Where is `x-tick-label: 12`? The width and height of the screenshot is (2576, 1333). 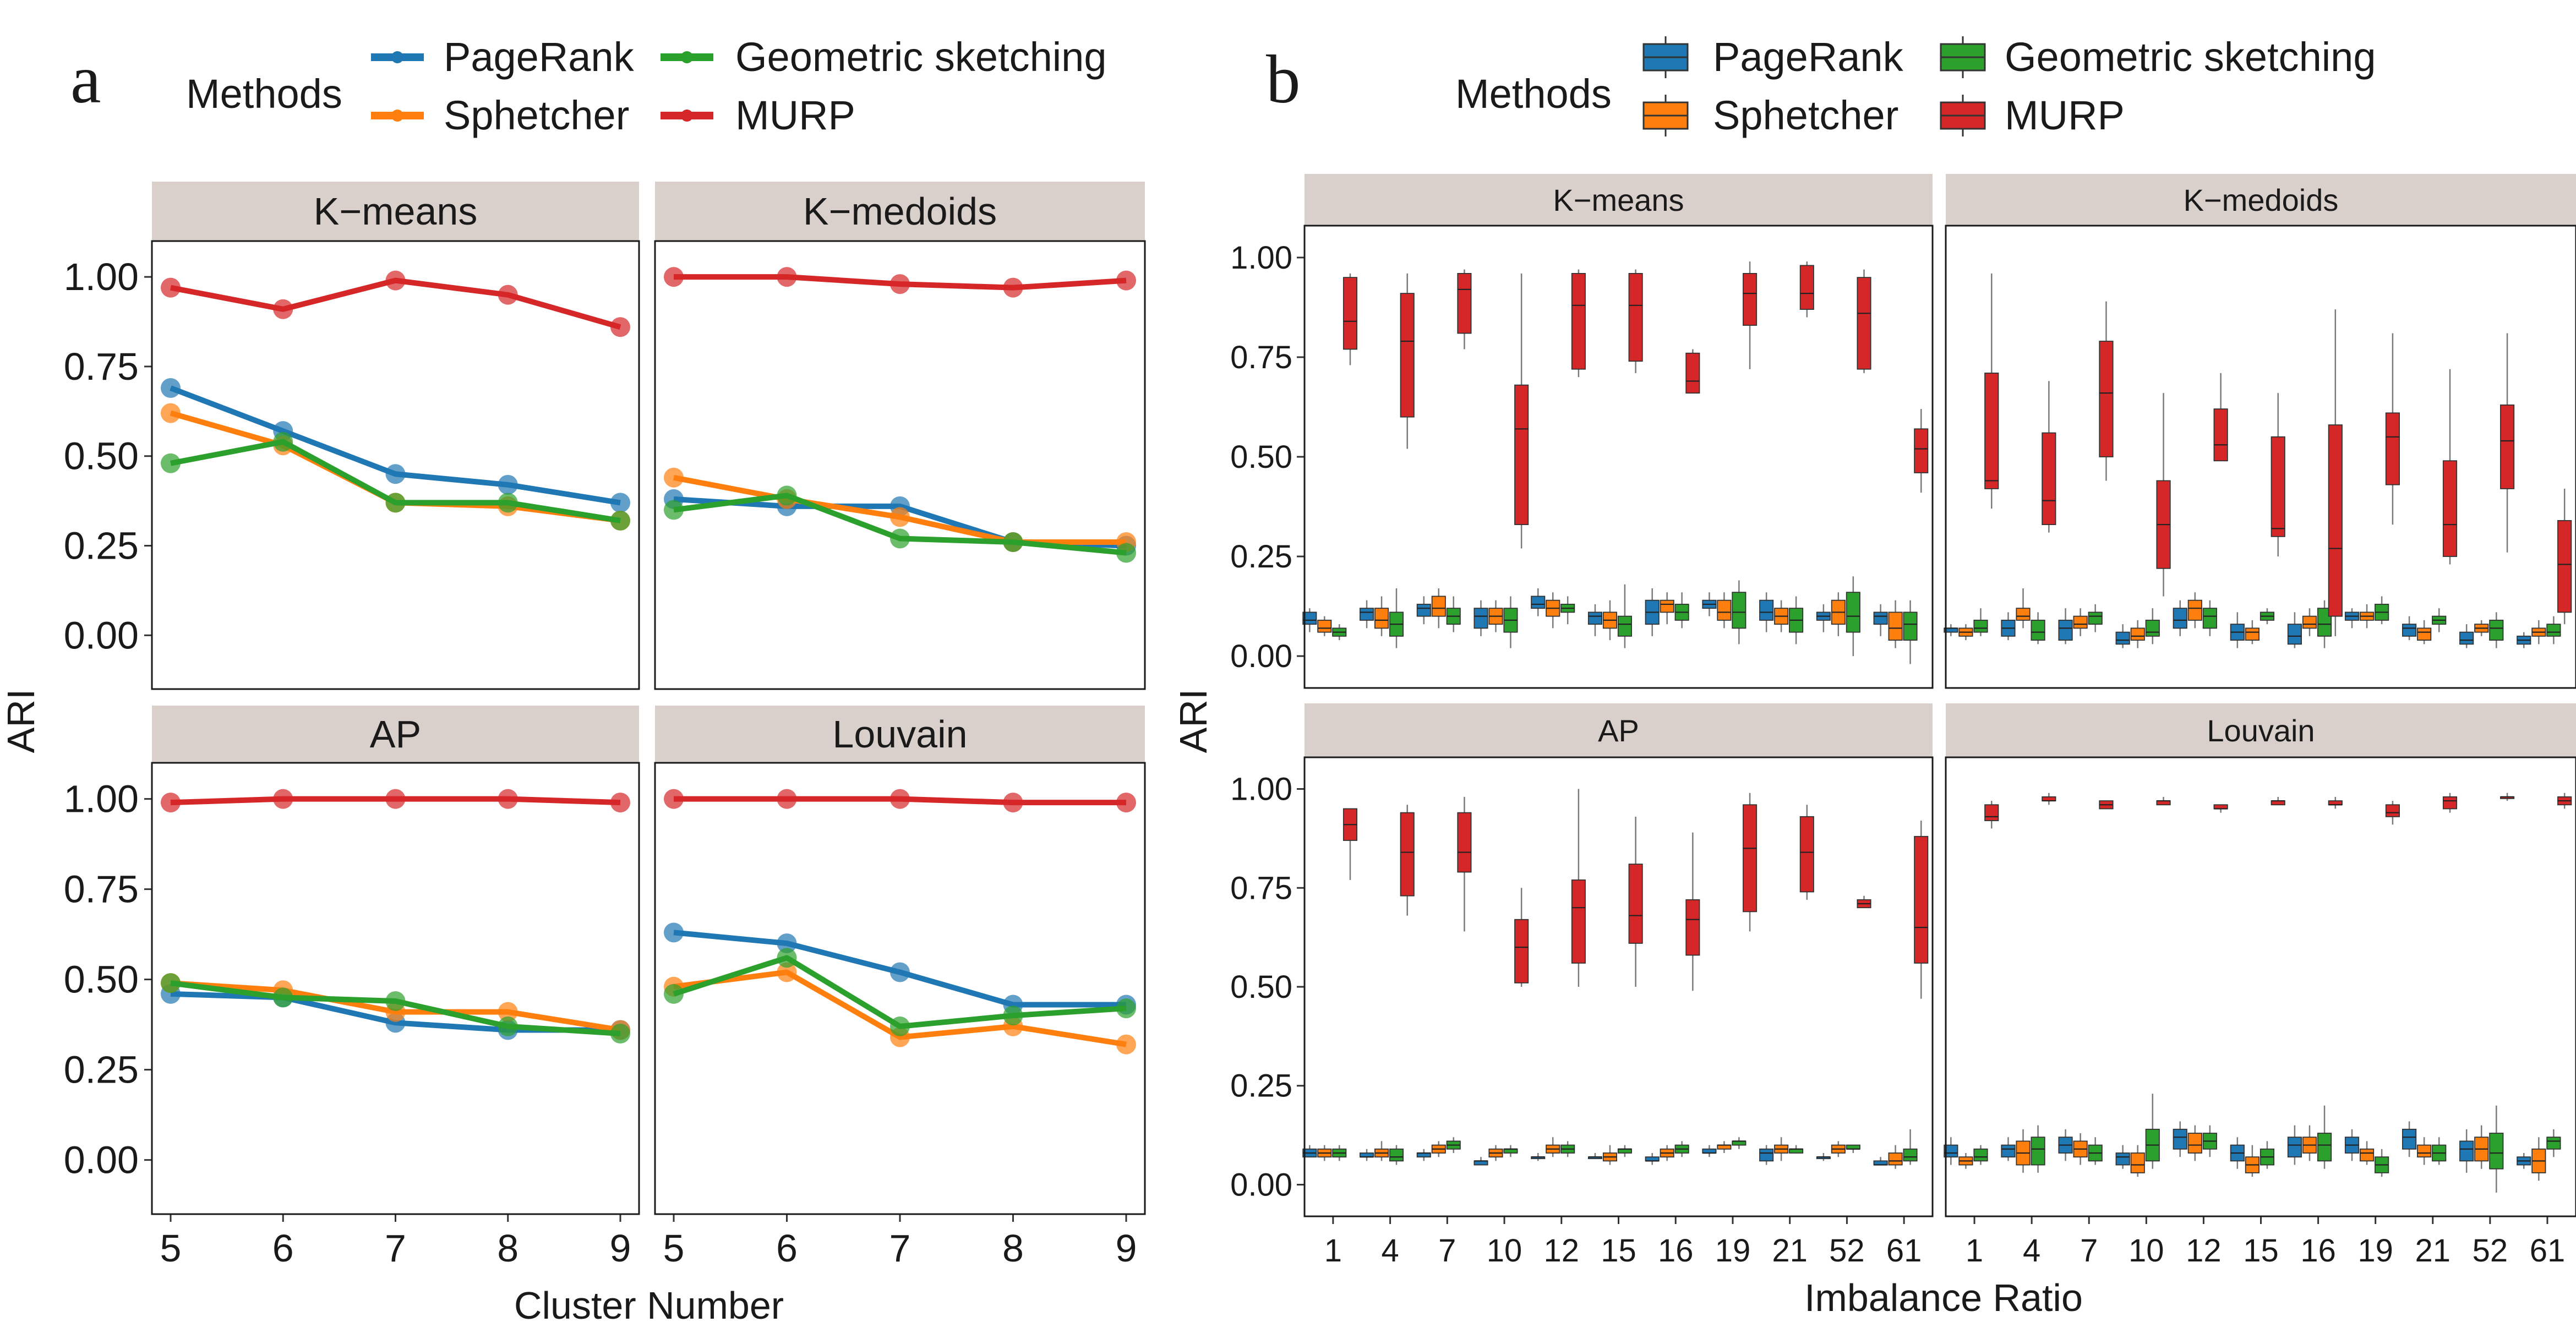
x-tick-label: 12 is located at coordinates (1562, 1251).